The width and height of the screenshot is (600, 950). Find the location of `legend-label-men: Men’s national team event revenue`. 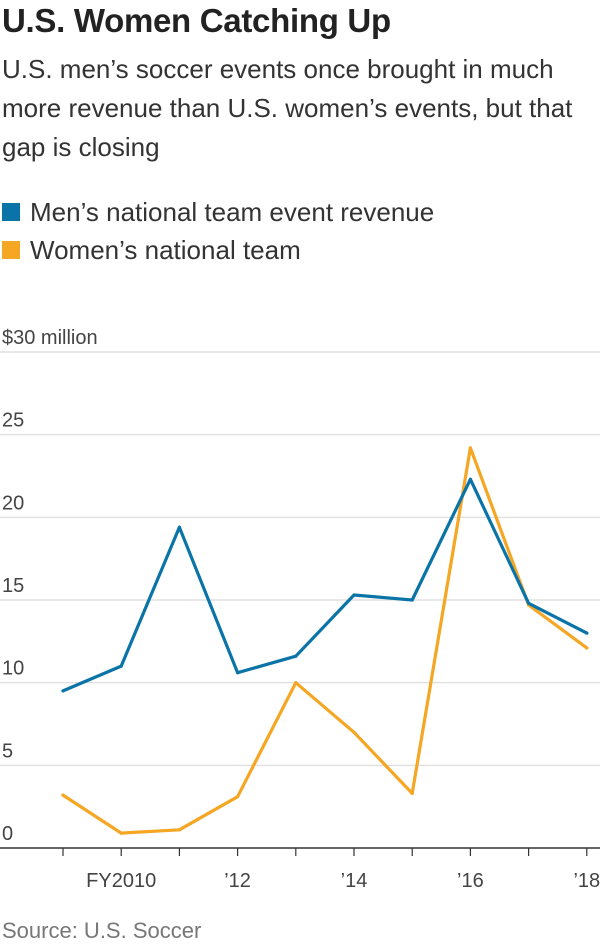

legend-label-men: Men’s national team event revenue is located at coordinates (232, 211).